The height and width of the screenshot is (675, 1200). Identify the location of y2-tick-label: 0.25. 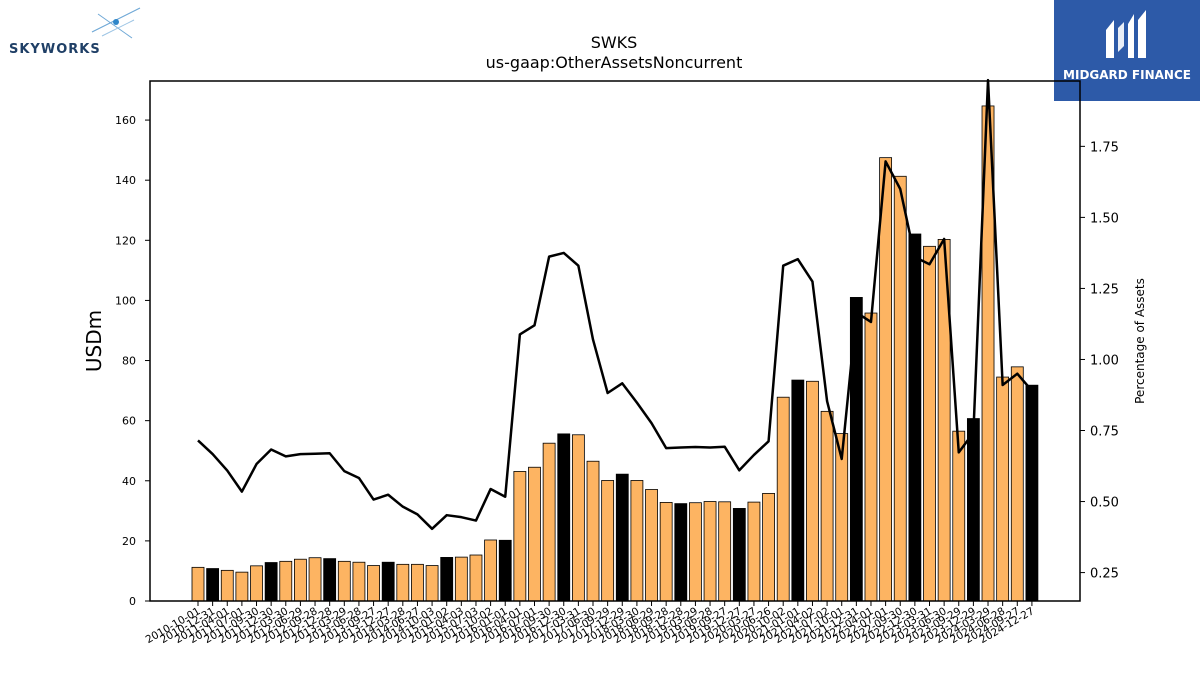
(1104, 574).